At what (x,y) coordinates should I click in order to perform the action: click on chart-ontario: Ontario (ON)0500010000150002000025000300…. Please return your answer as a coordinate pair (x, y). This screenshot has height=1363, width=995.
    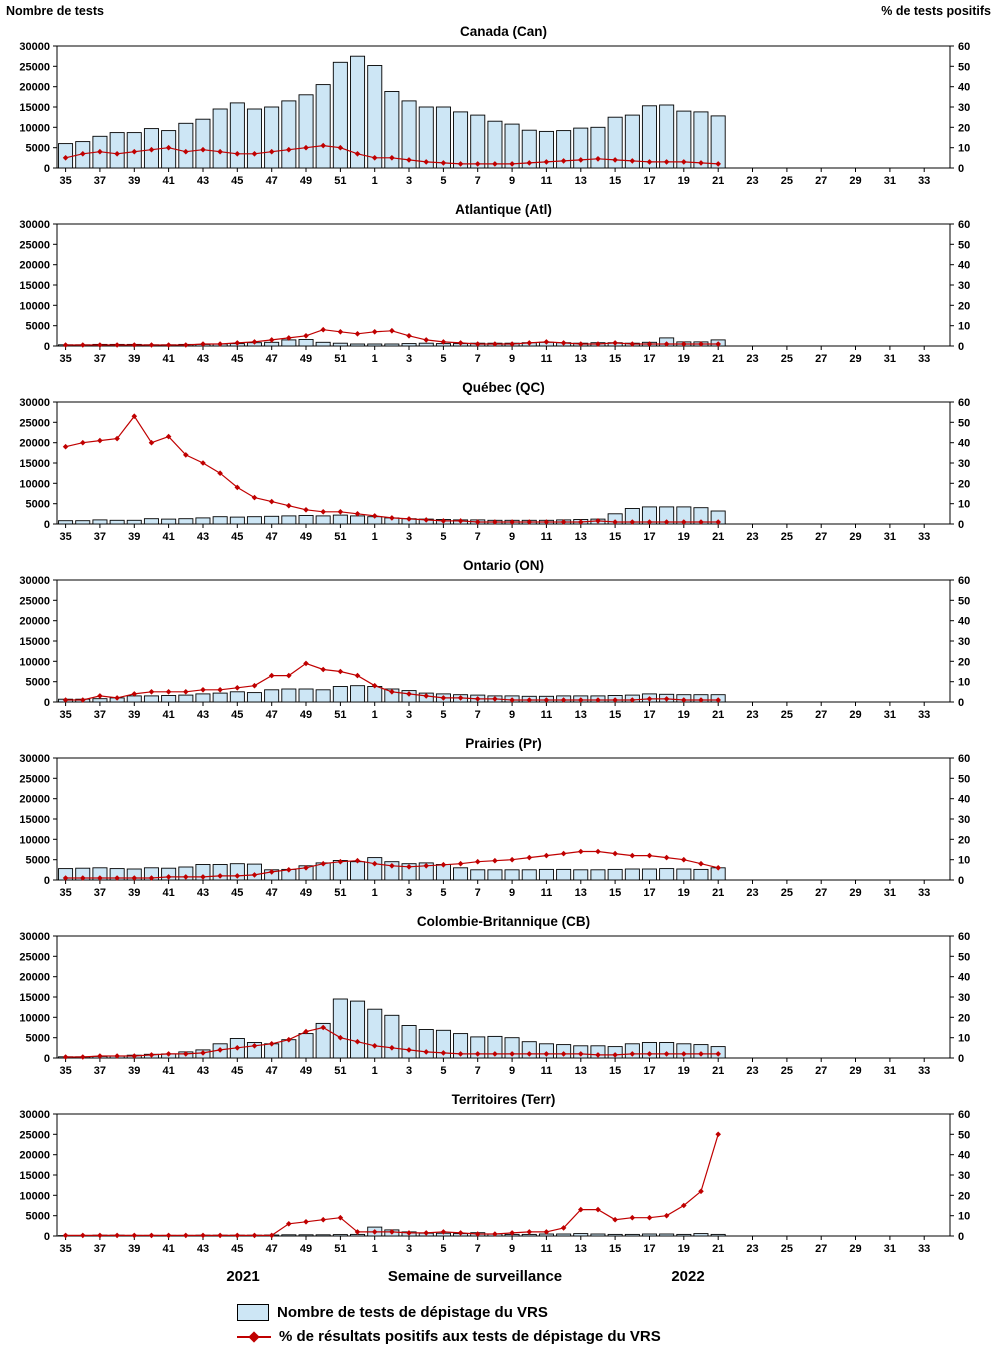
    Looking at the image, I should click on (494, 639).